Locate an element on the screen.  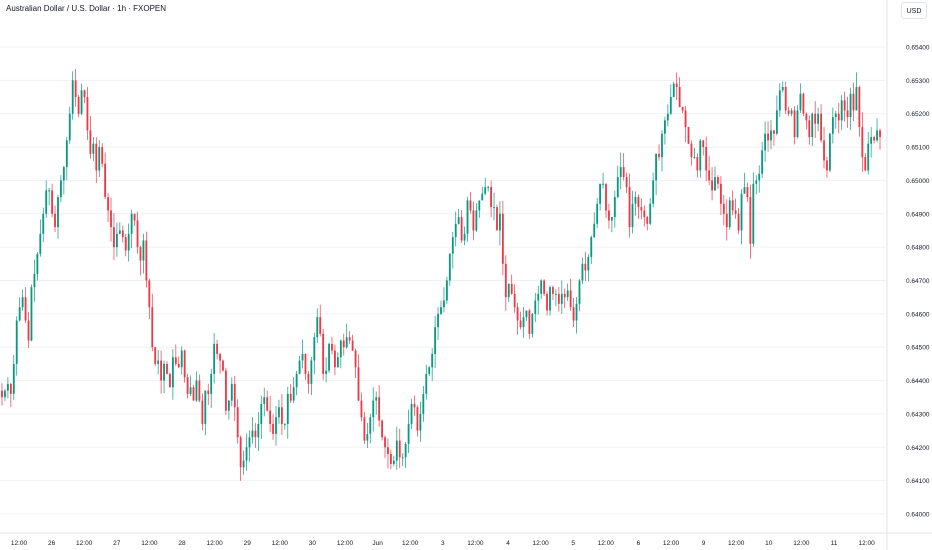
time-tick-label: 6 is located at coordinates (639, 543).